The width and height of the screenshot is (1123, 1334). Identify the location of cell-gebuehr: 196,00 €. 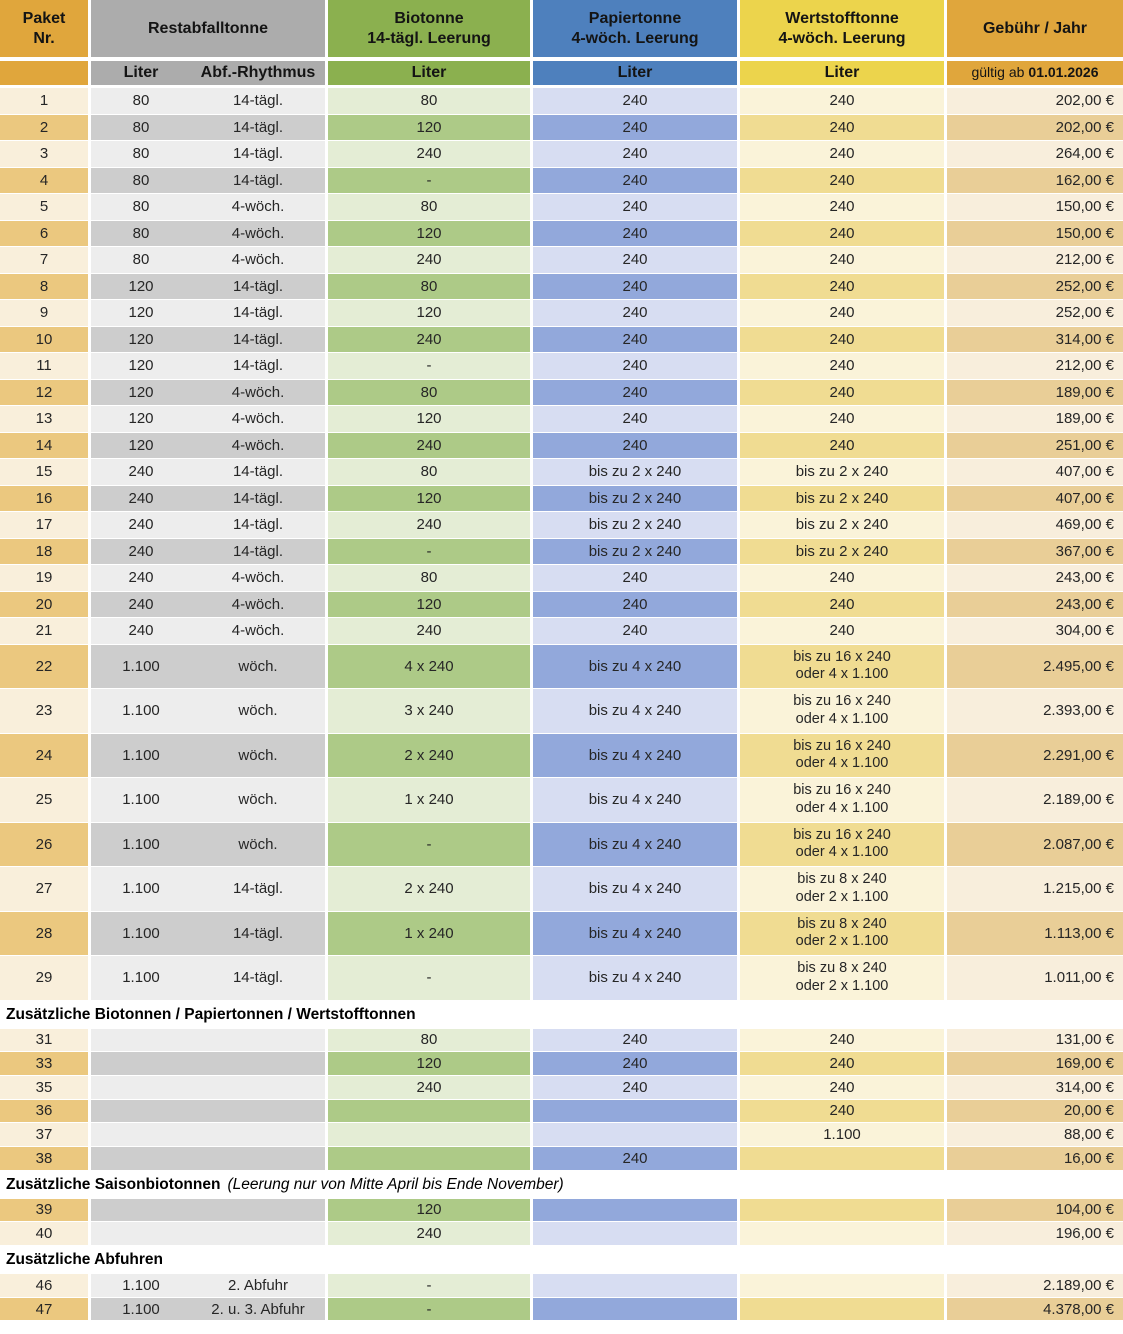
(1035, 1233).